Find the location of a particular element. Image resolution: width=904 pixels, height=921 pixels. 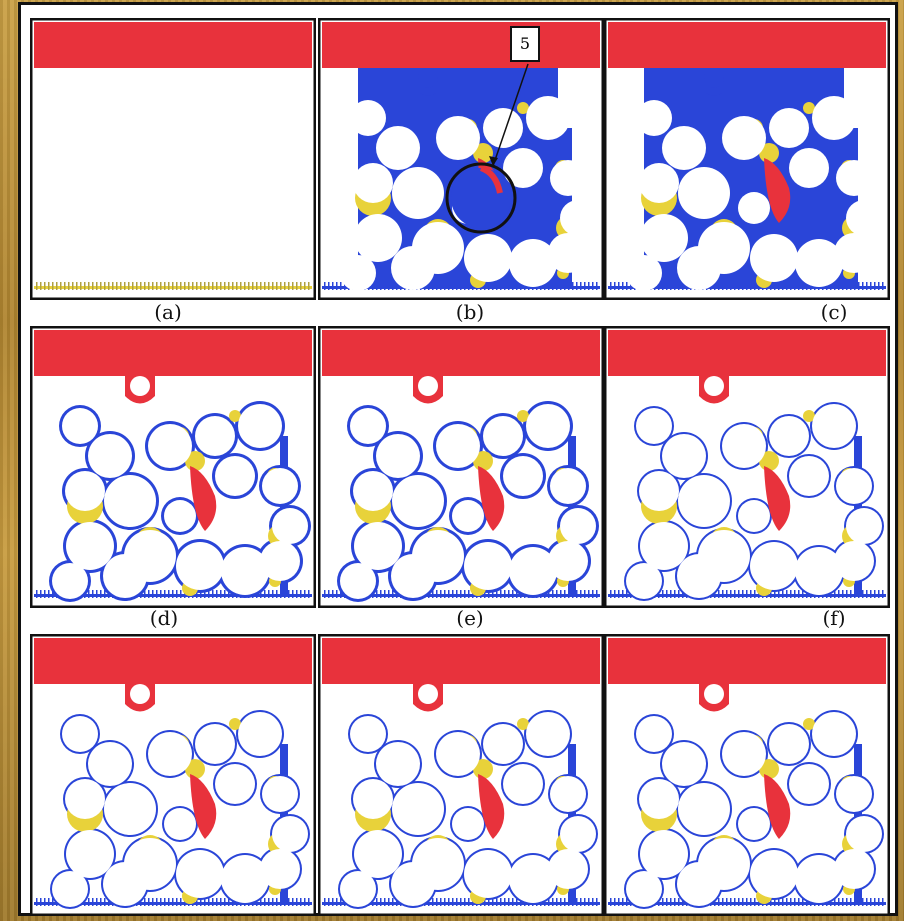

panel-g is located at coordinates (173, 775).